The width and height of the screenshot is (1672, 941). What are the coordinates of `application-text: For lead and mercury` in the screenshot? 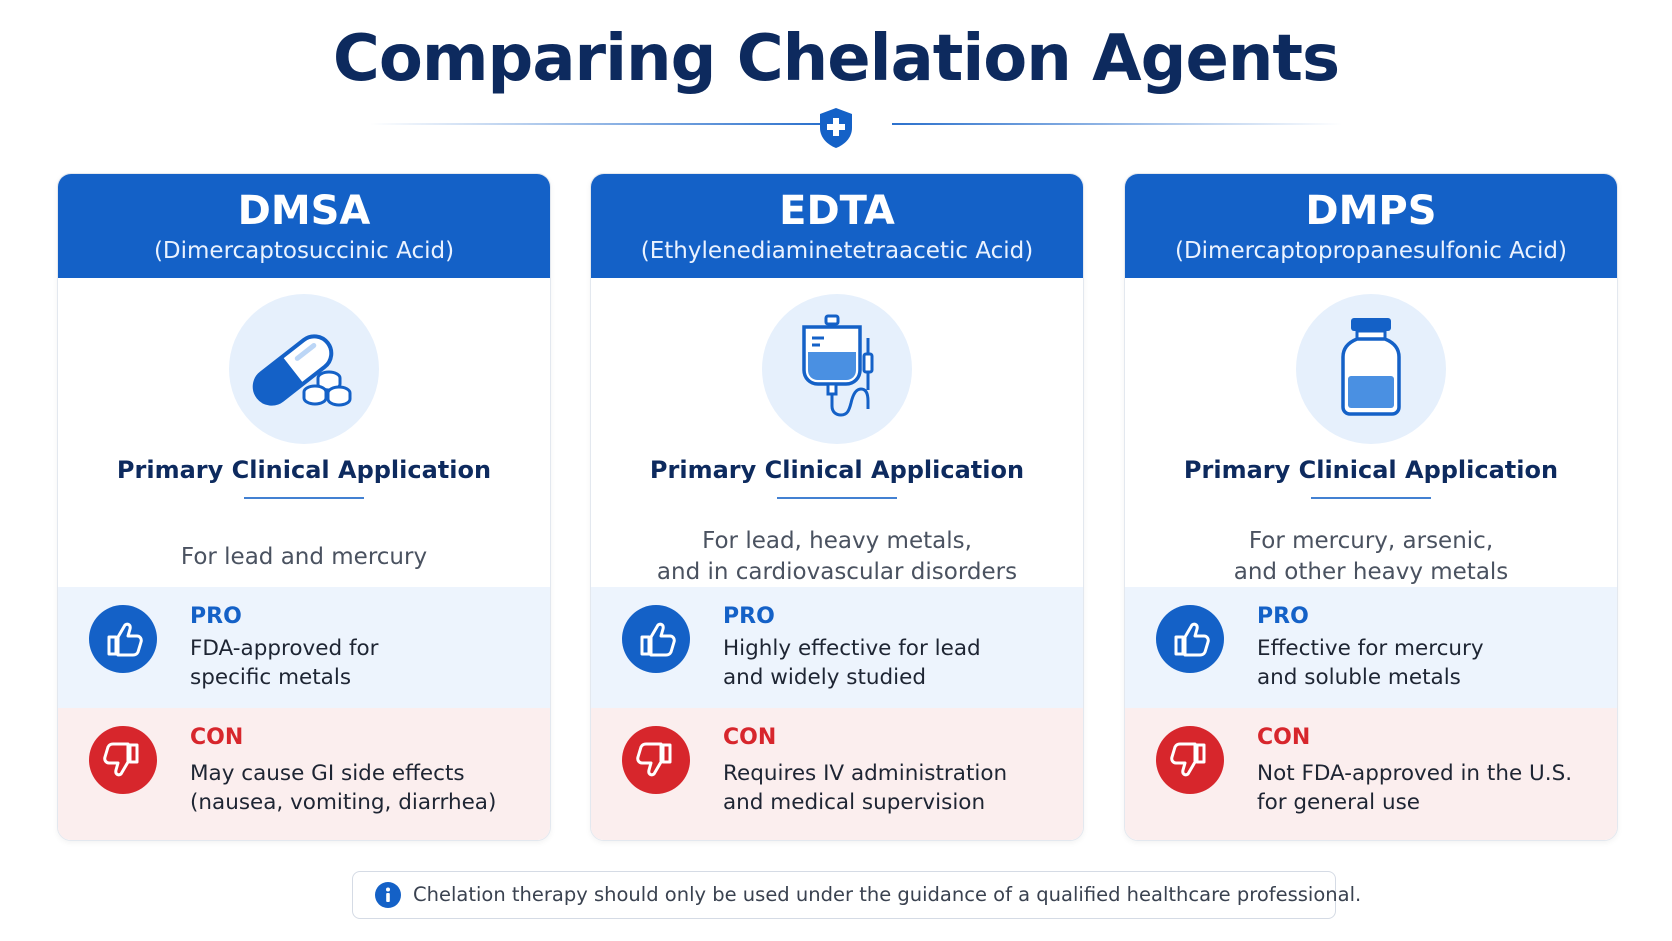 It's located at (304, 556).